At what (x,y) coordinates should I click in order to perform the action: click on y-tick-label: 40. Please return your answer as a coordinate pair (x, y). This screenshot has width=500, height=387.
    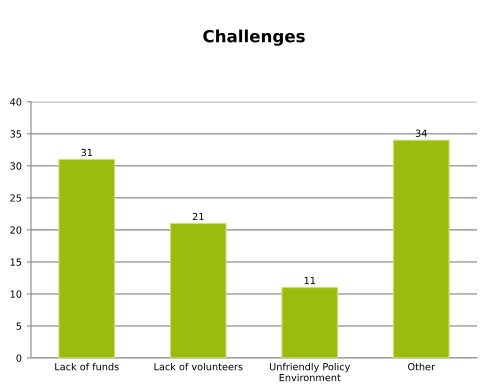
    Looking at the image, I should click on (16, 102).